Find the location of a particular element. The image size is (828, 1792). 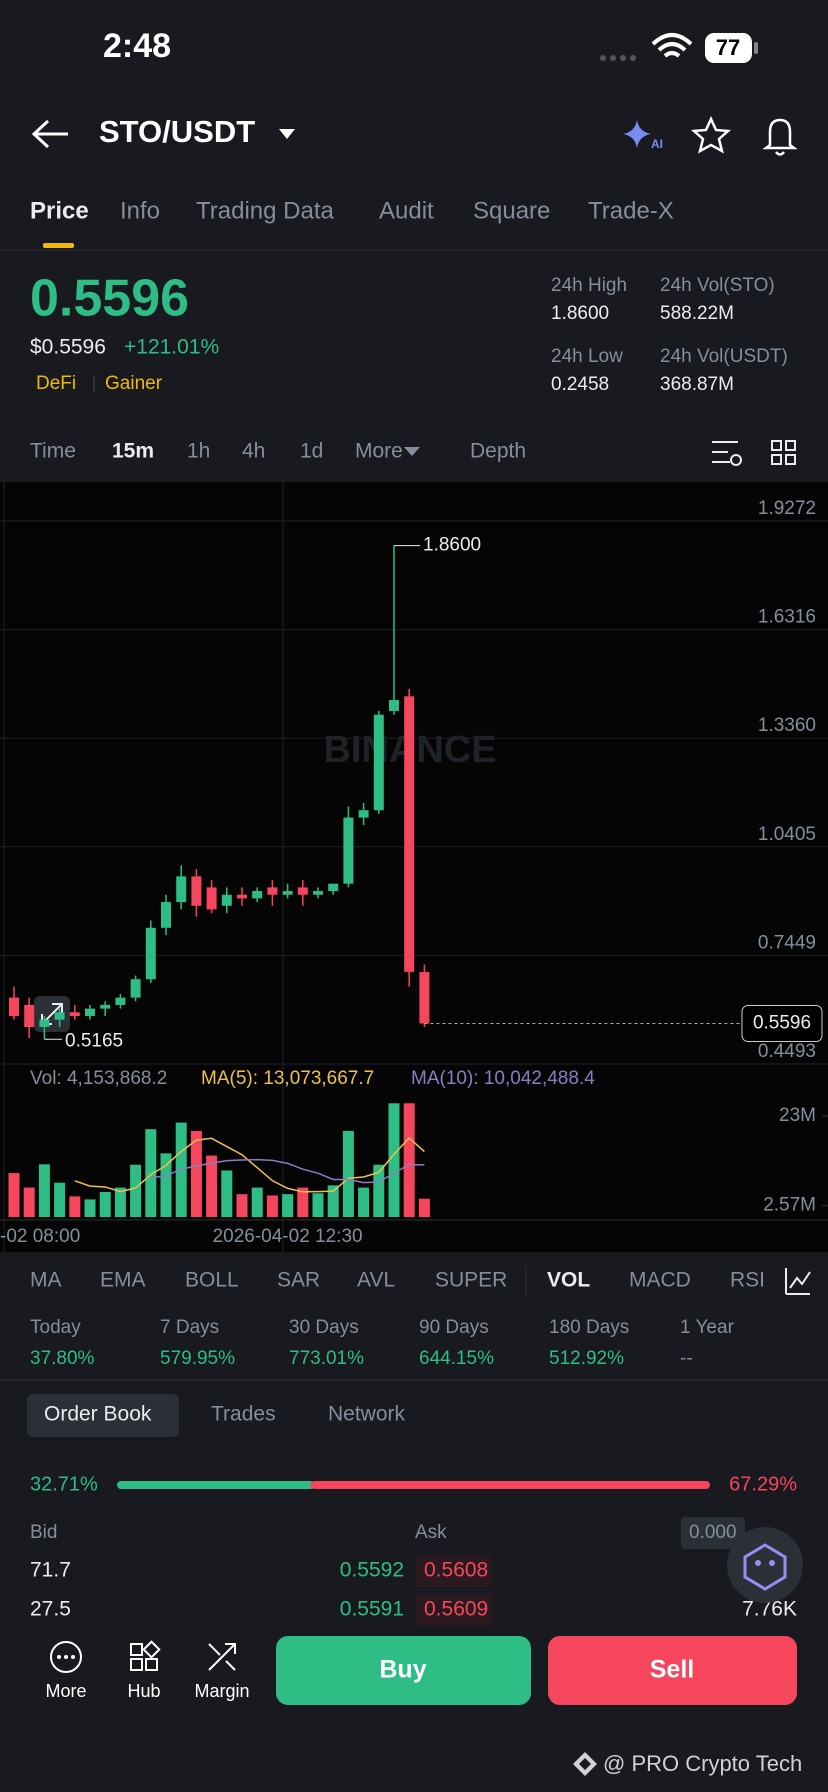

y-tick-label: 1.0405 is located at coordinates (787, 834).